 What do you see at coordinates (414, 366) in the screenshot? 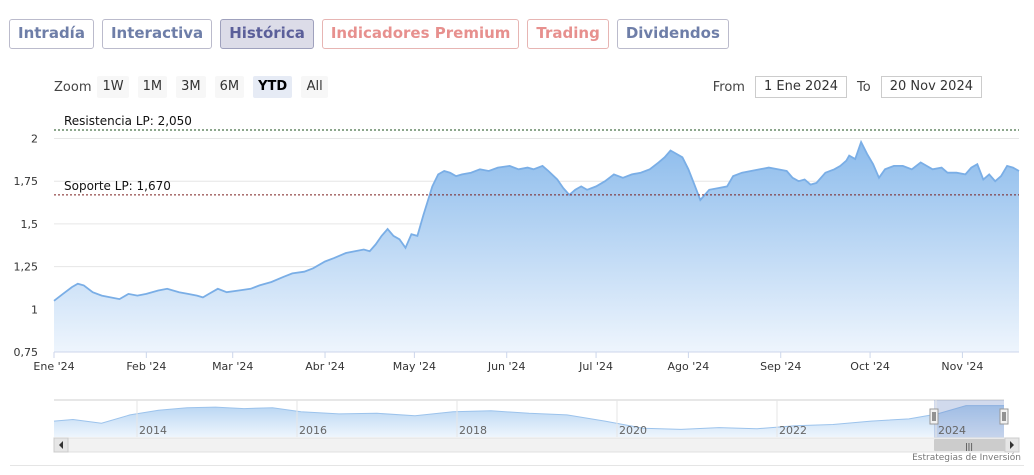
I see `x-tick-label: May '24` at bounding box center [414, 366].